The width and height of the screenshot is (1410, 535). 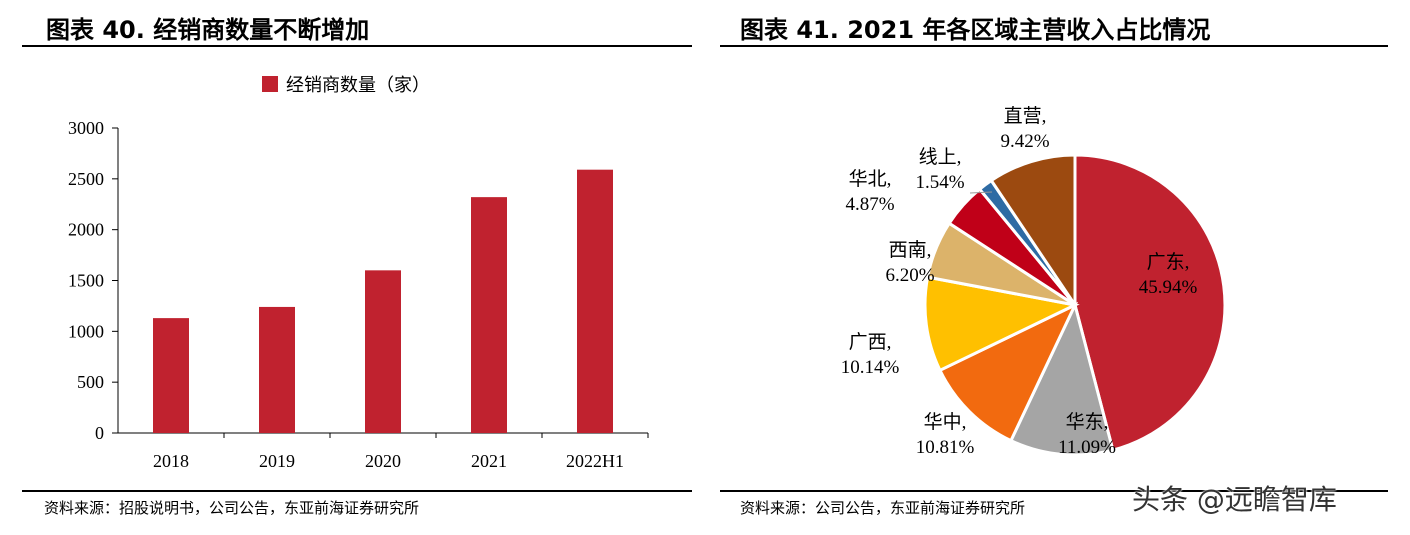 What do you see at coordinates (358, 85) in the screenshot?
I see `legend-label: 经销商数量（家）` at bounding box center [358, 85].